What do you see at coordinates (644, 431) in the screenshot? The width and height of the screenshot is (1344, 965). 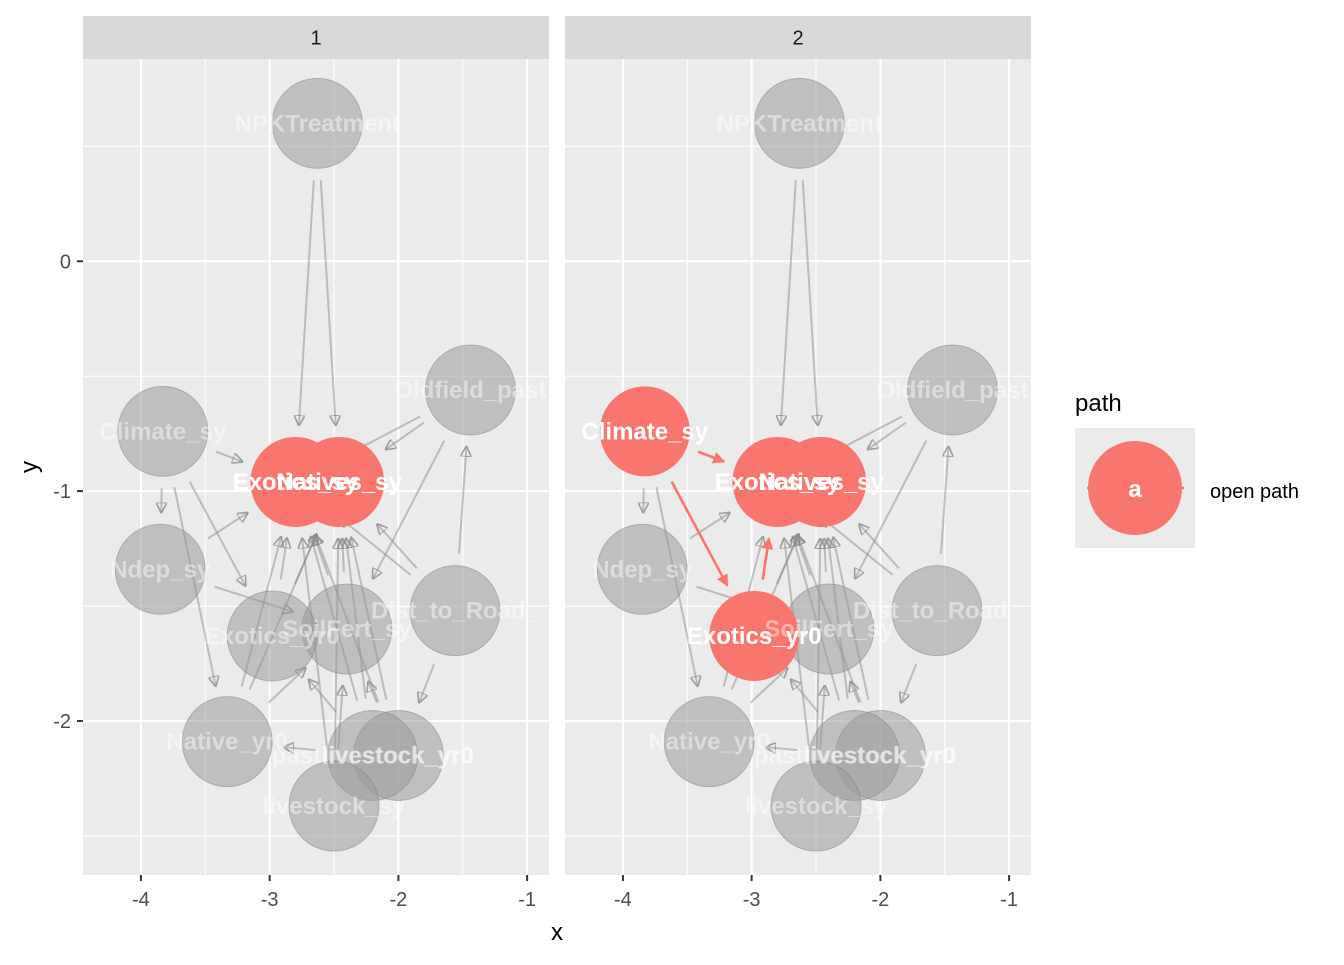 I see `path-node-label: Climate_sy` at bounding box center [644, 431].